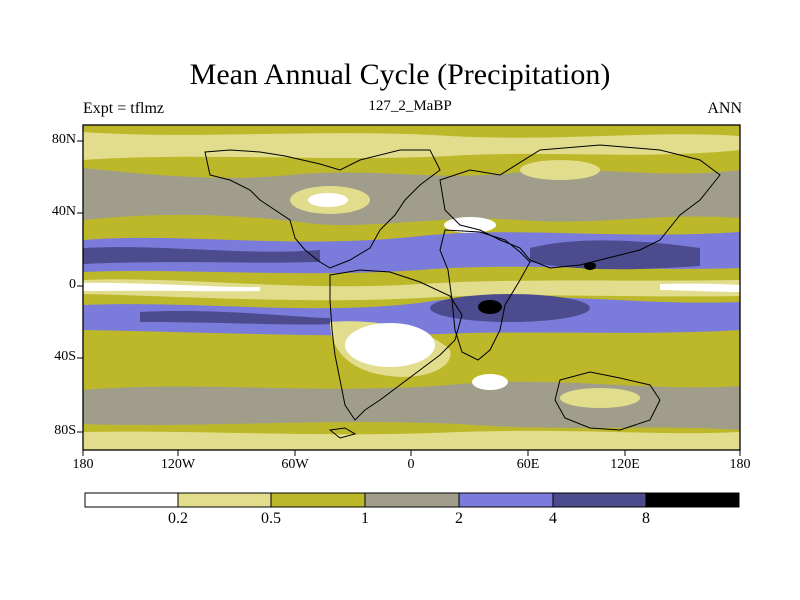  I want to click on field-light-equator, so click(411, 290).